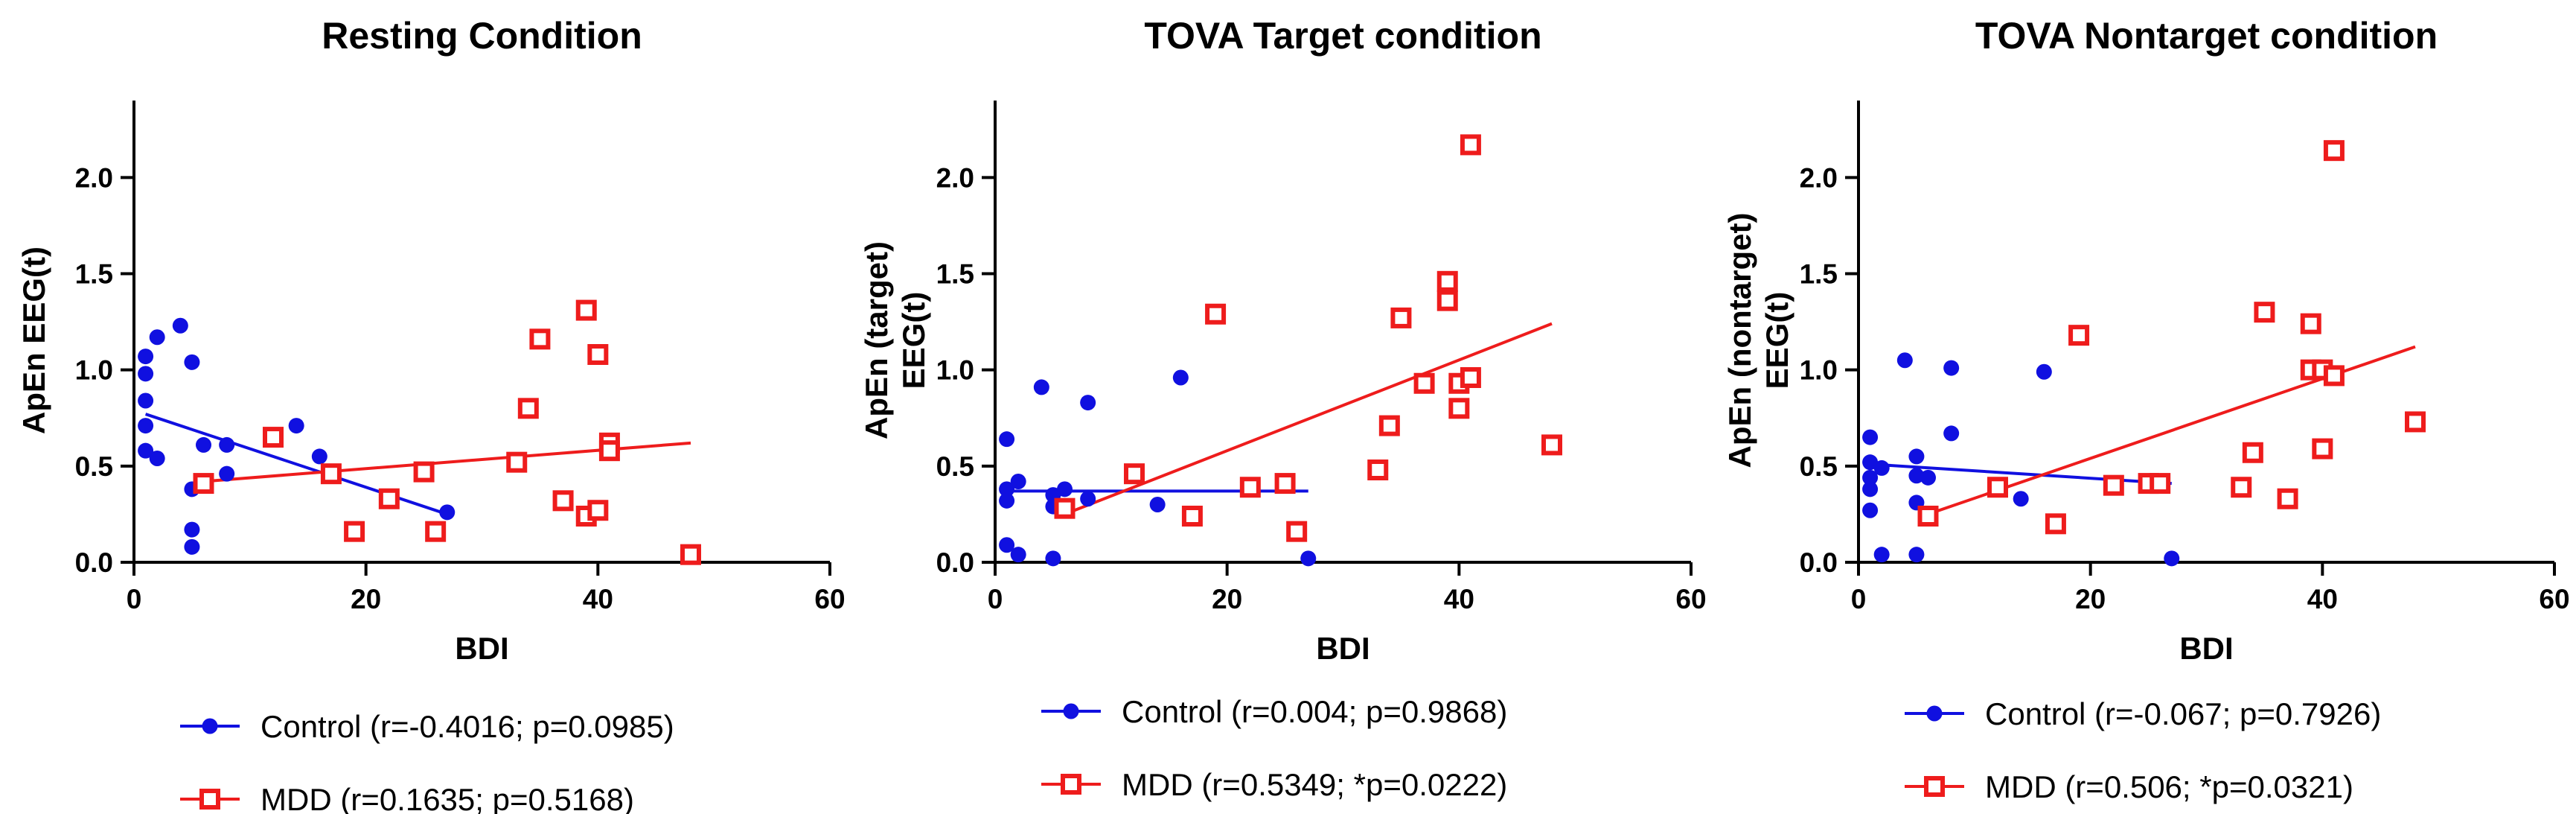  Describe the element at coordinates (1314, 711) in the screenshot. I see `legend-label: Control (r=0.004; p=0.9868)` at that location.